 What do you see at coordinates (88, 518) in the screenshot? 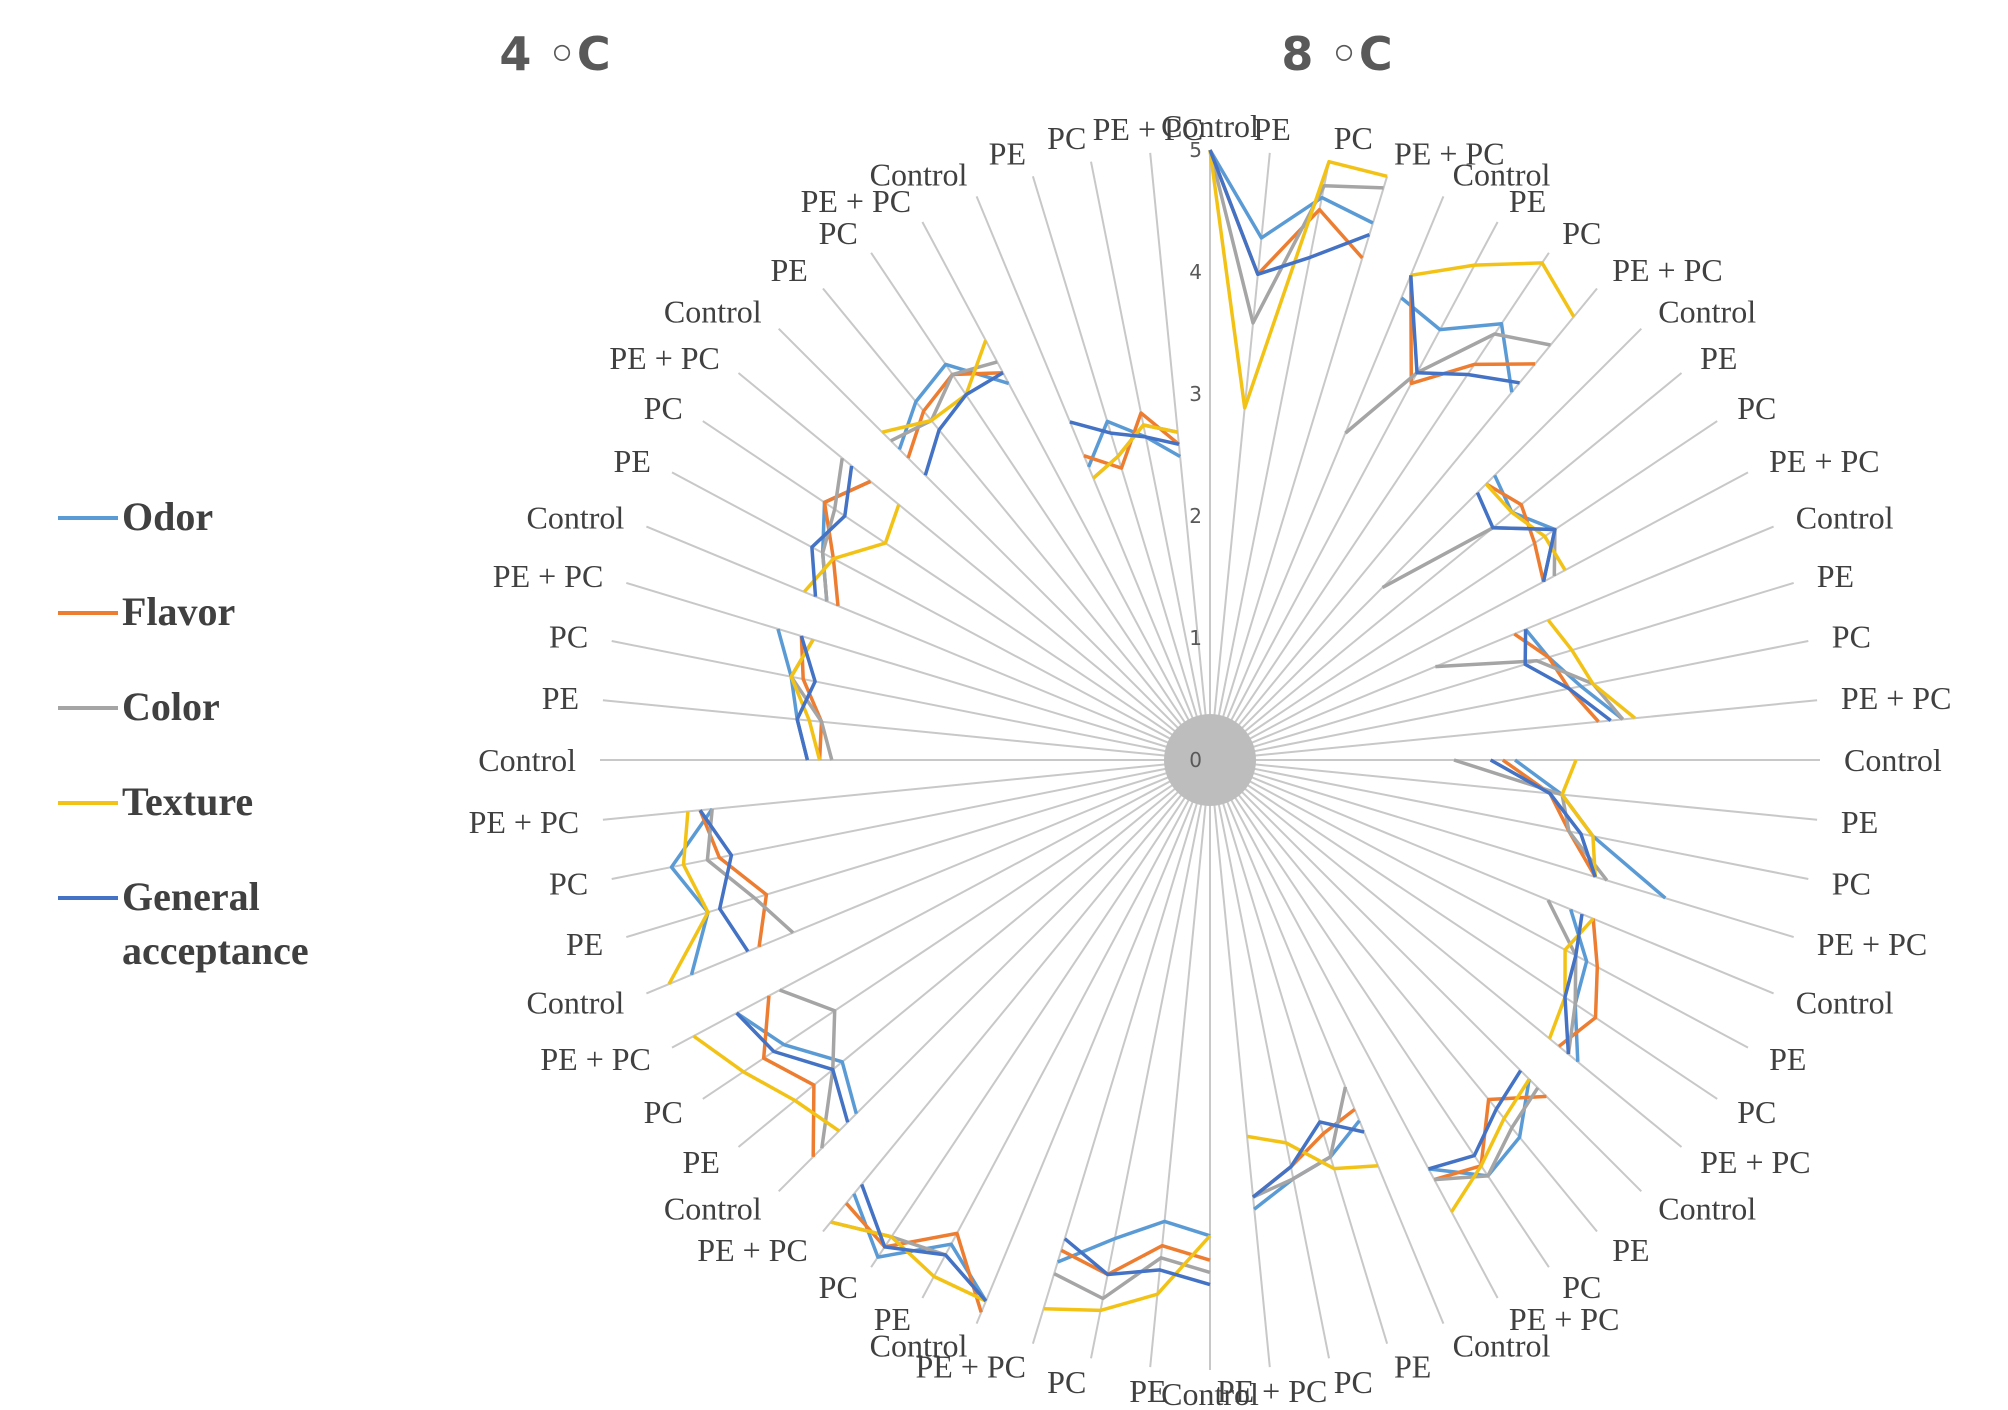
I see `legend-swatch-odor` at bounding box center [88, 518].